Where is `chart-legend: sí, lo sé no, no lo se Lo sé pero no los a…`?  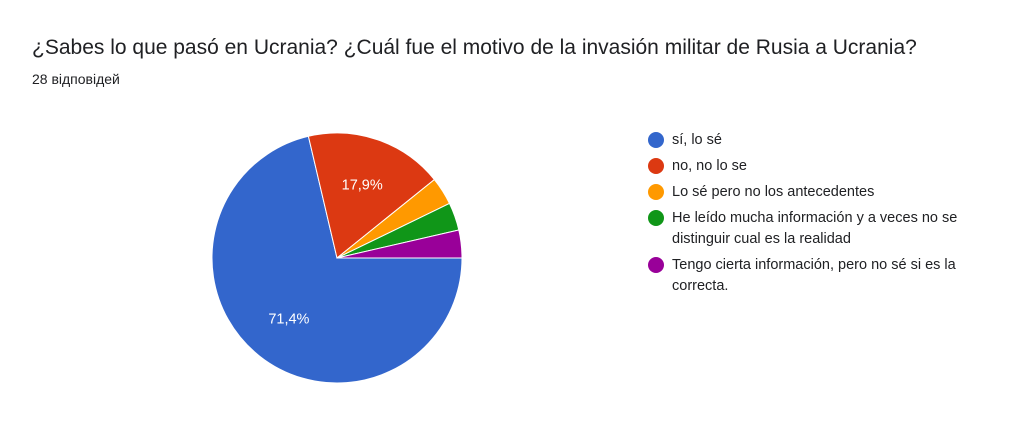 chart-legend: sí, lo sé no, no lo se Lo sé pero no los a… is located at coordinates (808, 216).